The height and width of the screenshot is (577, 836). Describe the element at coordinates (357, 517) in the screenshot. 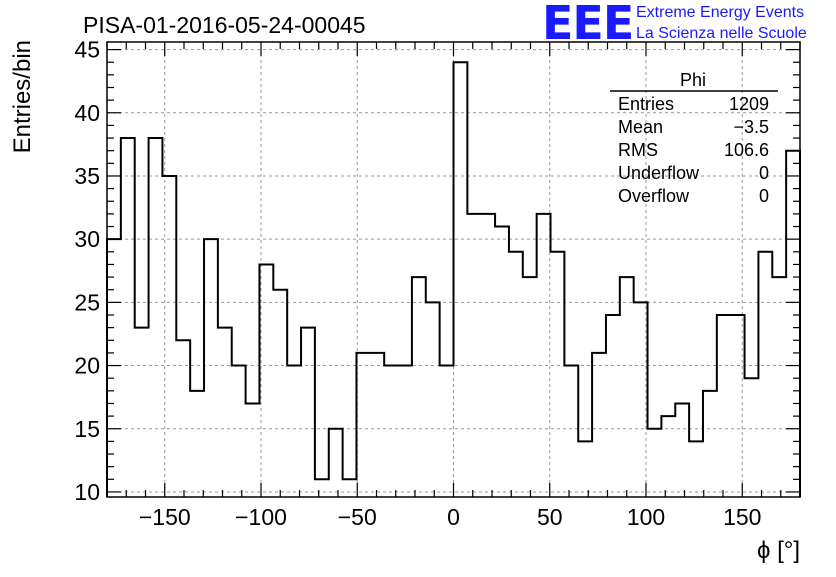

I see `x-tick-label: −50` at that location.